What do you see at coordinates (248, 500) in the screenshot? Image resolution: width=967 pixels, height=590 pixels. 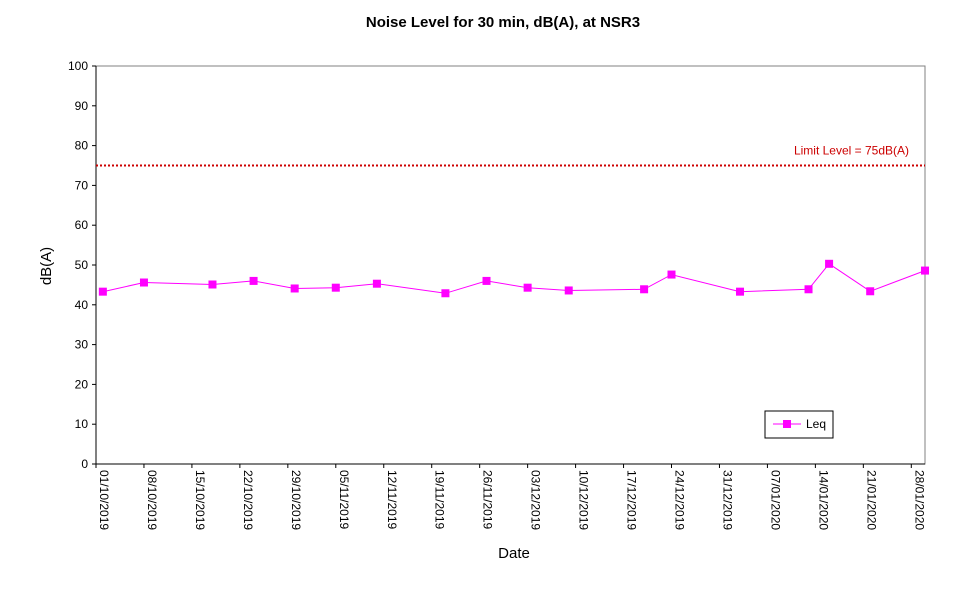 I see `x-tick-label: 22/10/2019` at bounding box center [248, 500].